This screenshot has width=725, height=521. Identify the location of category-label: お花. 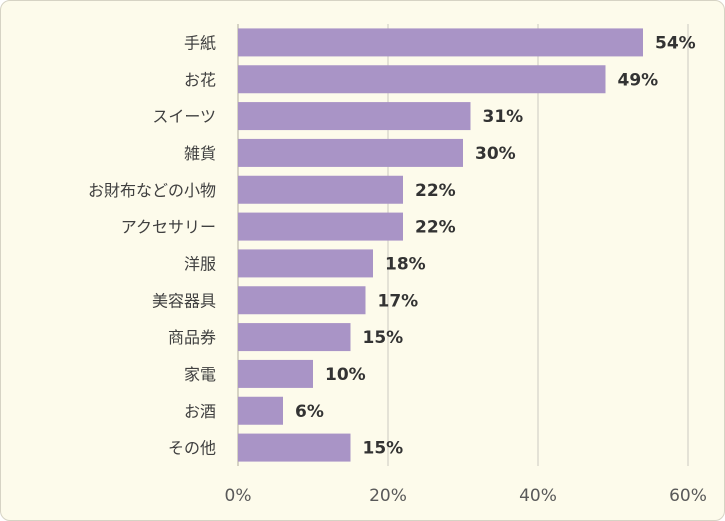
(200, 79).